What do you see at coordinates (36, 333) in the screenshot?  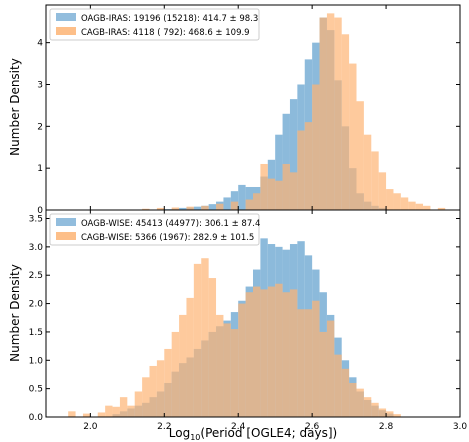 I see `bottom-y-tick-label-3: 1.5` at bounding box center [36, 333].